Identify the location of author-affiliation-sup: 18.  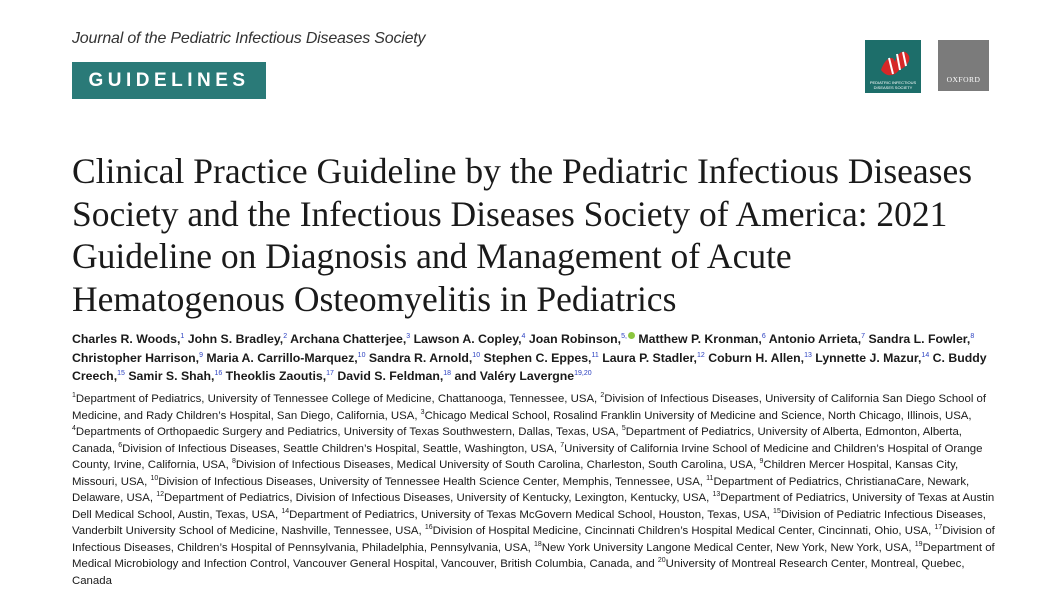
(447, 373).